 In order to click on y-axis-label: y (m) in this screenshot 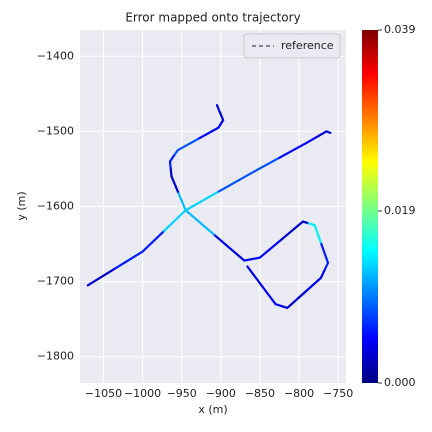, I will do `click(21, 205)`.